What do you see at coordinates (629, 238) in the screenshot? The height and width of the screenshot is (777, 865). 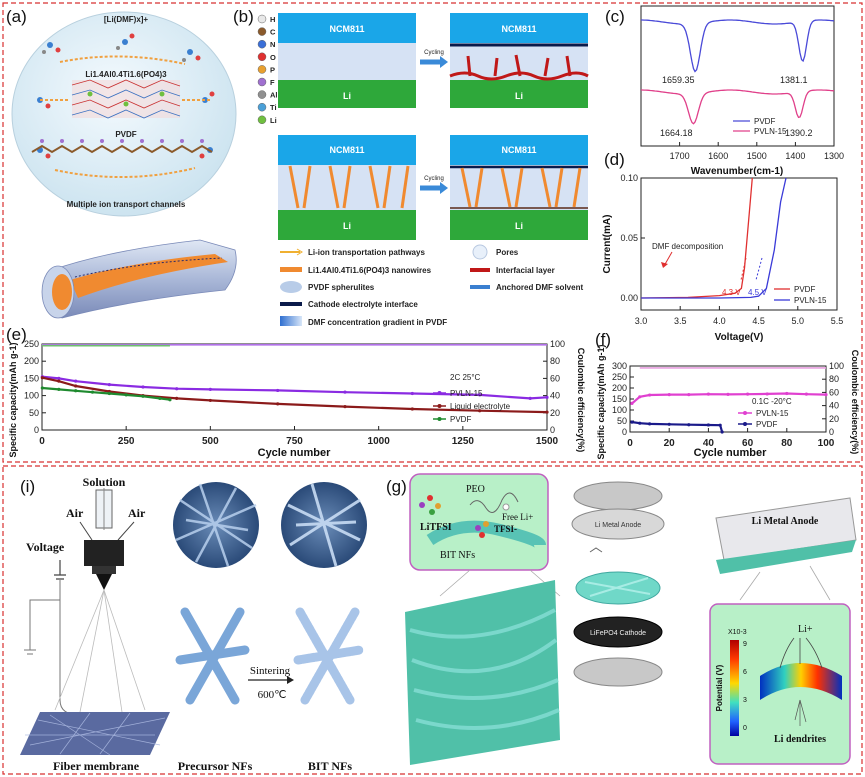 I see `d-y-tick-1: 0.05` at bounding box center [629, 238].